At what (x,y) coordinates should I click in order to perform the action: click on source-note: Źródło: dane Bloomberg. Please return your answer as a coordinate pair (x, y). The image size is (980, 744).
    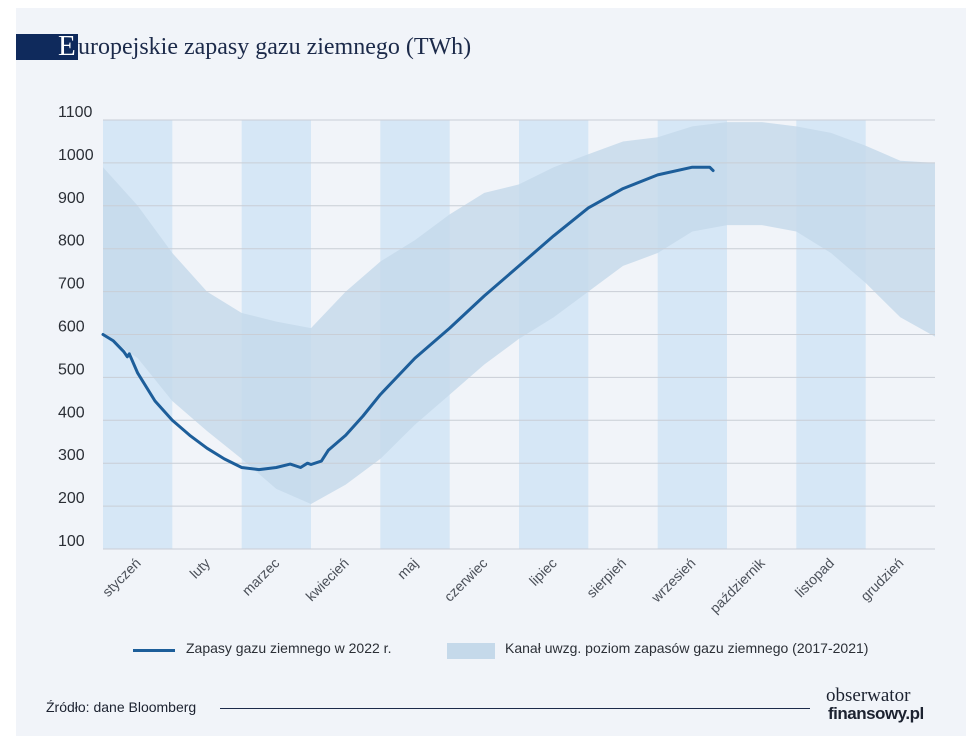
    Looking at the image, I should click on (121, 707).